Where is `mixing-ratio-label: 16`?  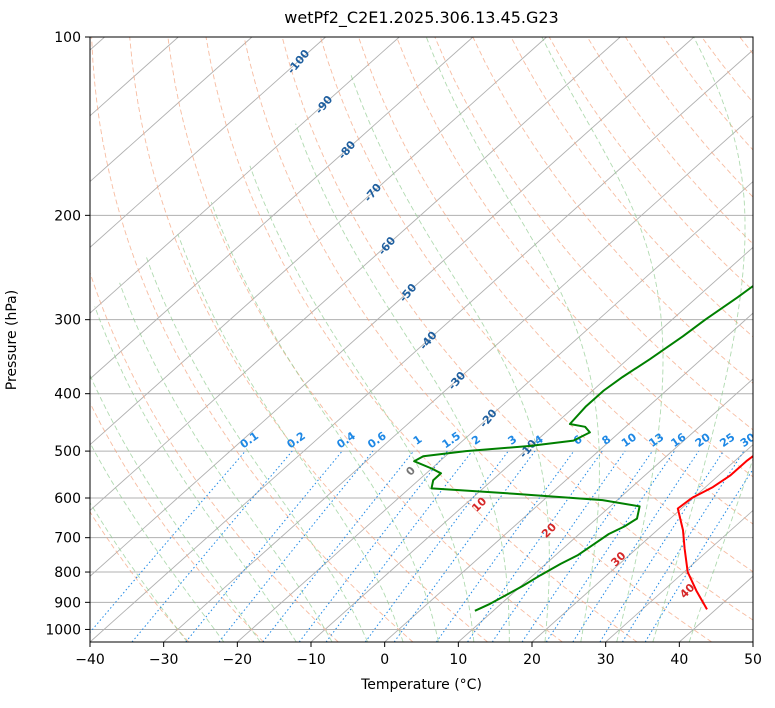 mixing-ratio-label: 16 is located at coordinates (679, 440).